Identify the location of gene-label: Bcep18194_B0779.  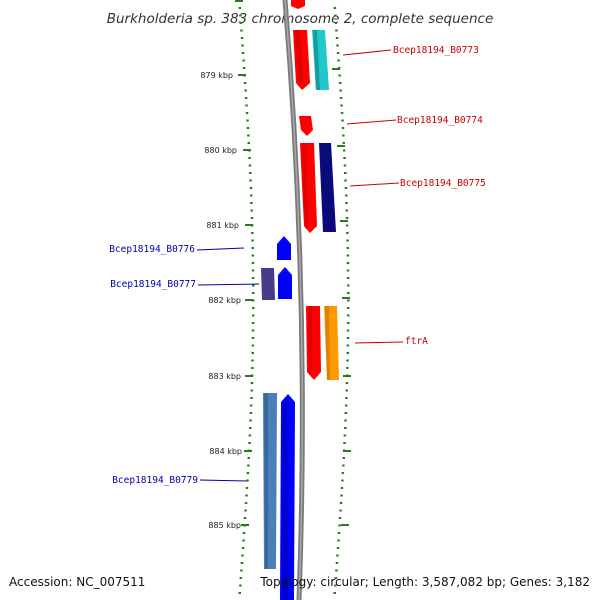
(155, 480).